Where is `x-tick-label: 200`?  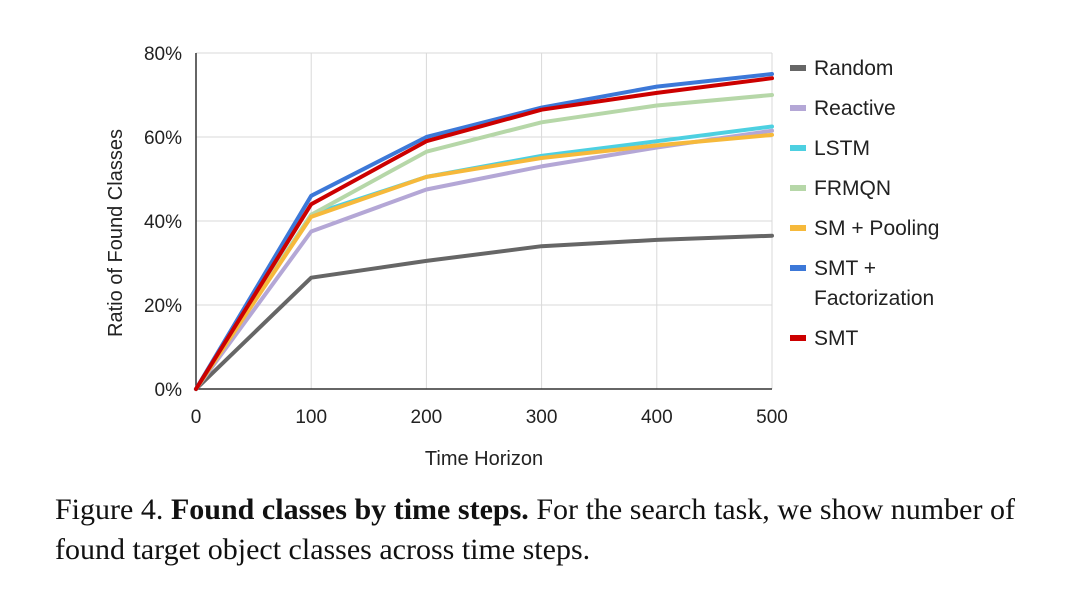
x-tick-label: 200 is located at coordinates (427, 417).